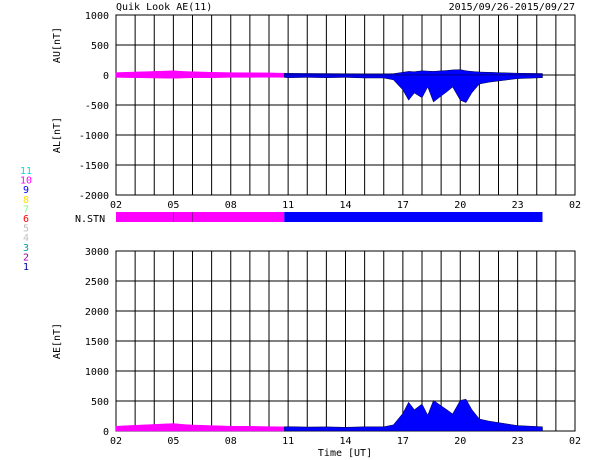 Image resolution: width=590 pixels, height=460 pixels. What do you see at coordinates (97, 282) in the screenshot?
I see `y-tick-label: 2500` at bounding box center [97, 282].